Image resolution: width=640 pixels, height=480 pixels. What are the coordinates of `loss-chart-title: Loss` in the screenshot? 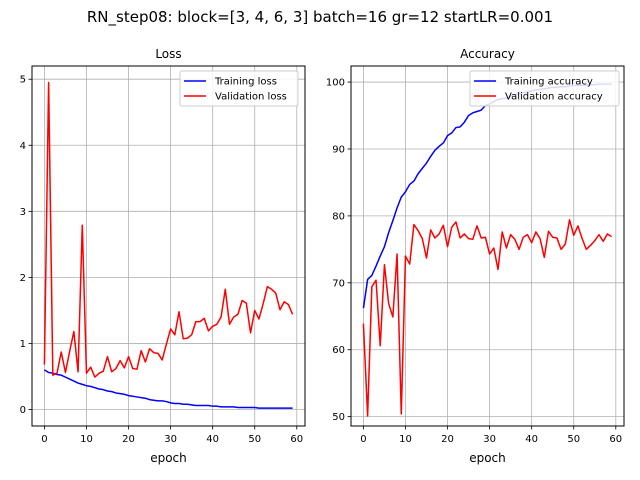 It's located at (168, 54).